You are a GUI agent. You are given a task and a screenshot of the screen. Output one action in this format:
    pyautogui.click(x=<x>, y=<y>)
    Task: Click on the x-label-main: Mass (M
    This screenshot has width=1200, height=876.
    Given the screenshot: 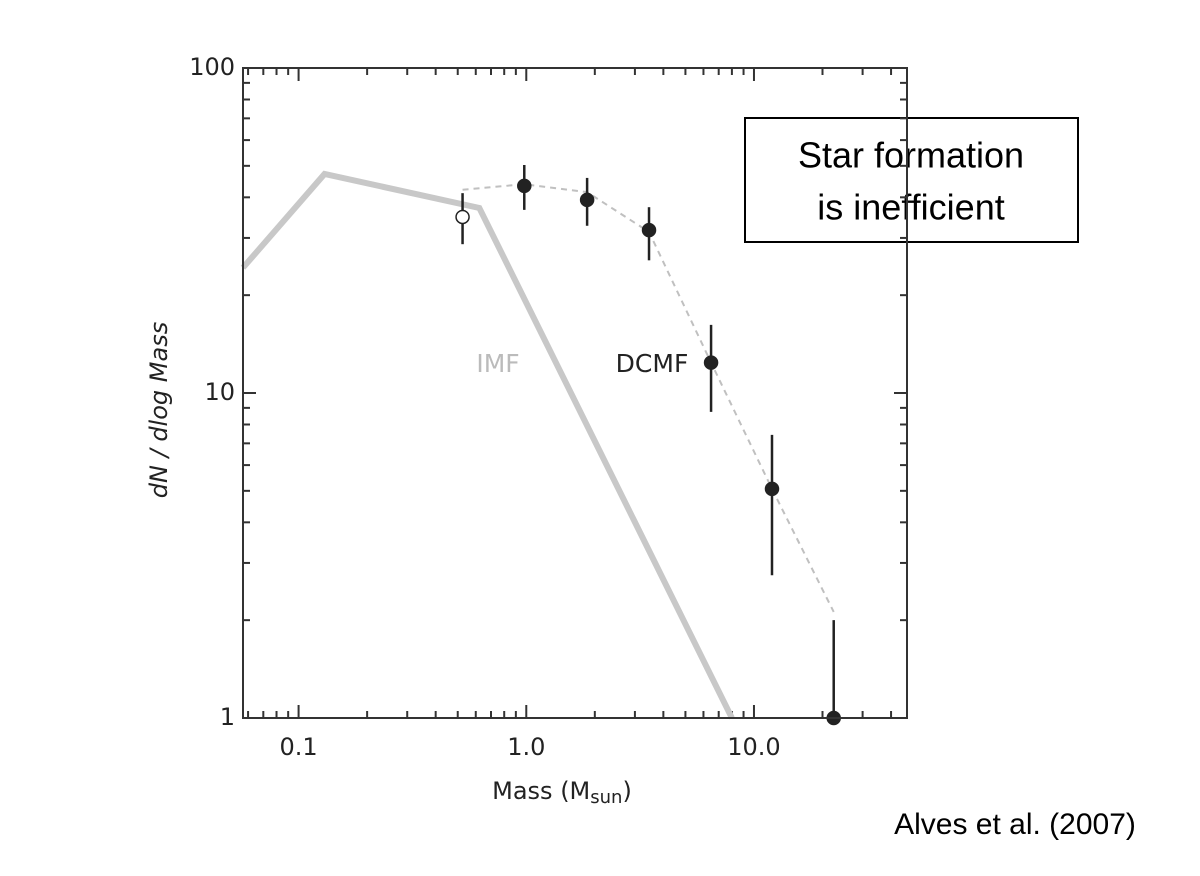 What is the action you would take?
    pyautogui.click(x=541, y=791)
    